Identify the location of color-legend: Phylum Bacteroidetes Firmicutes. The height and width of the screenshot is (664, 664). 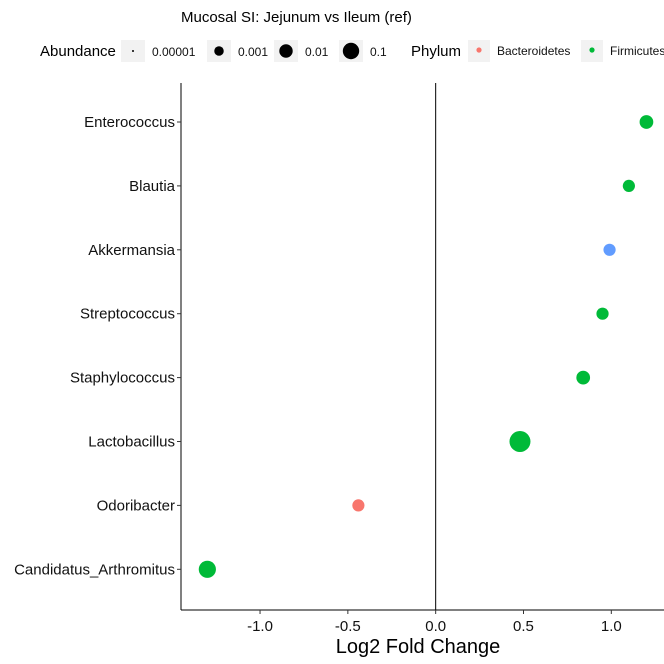
(537, 51).